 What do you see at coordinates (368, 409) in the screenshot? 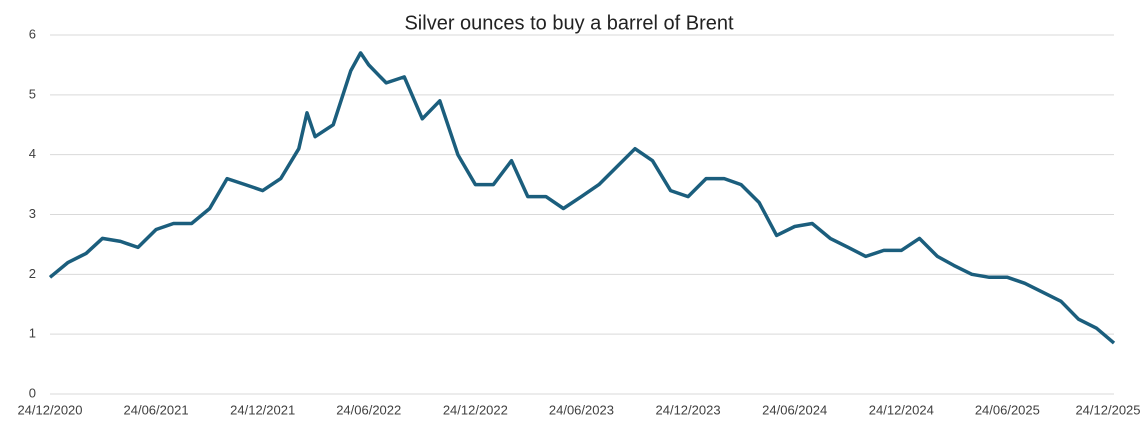
I see `x-tick-label: 24/06/2022` at bounding box center [368, 409].